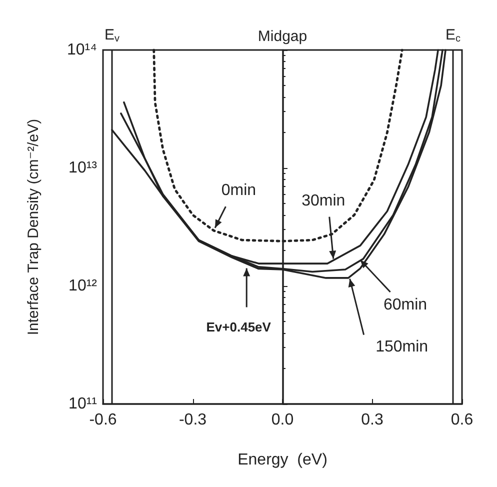  What do you see at coordinates (103, 420) in the screenshot?
I see `x-tick-label: -0.6` at bounding box center [103, 420].